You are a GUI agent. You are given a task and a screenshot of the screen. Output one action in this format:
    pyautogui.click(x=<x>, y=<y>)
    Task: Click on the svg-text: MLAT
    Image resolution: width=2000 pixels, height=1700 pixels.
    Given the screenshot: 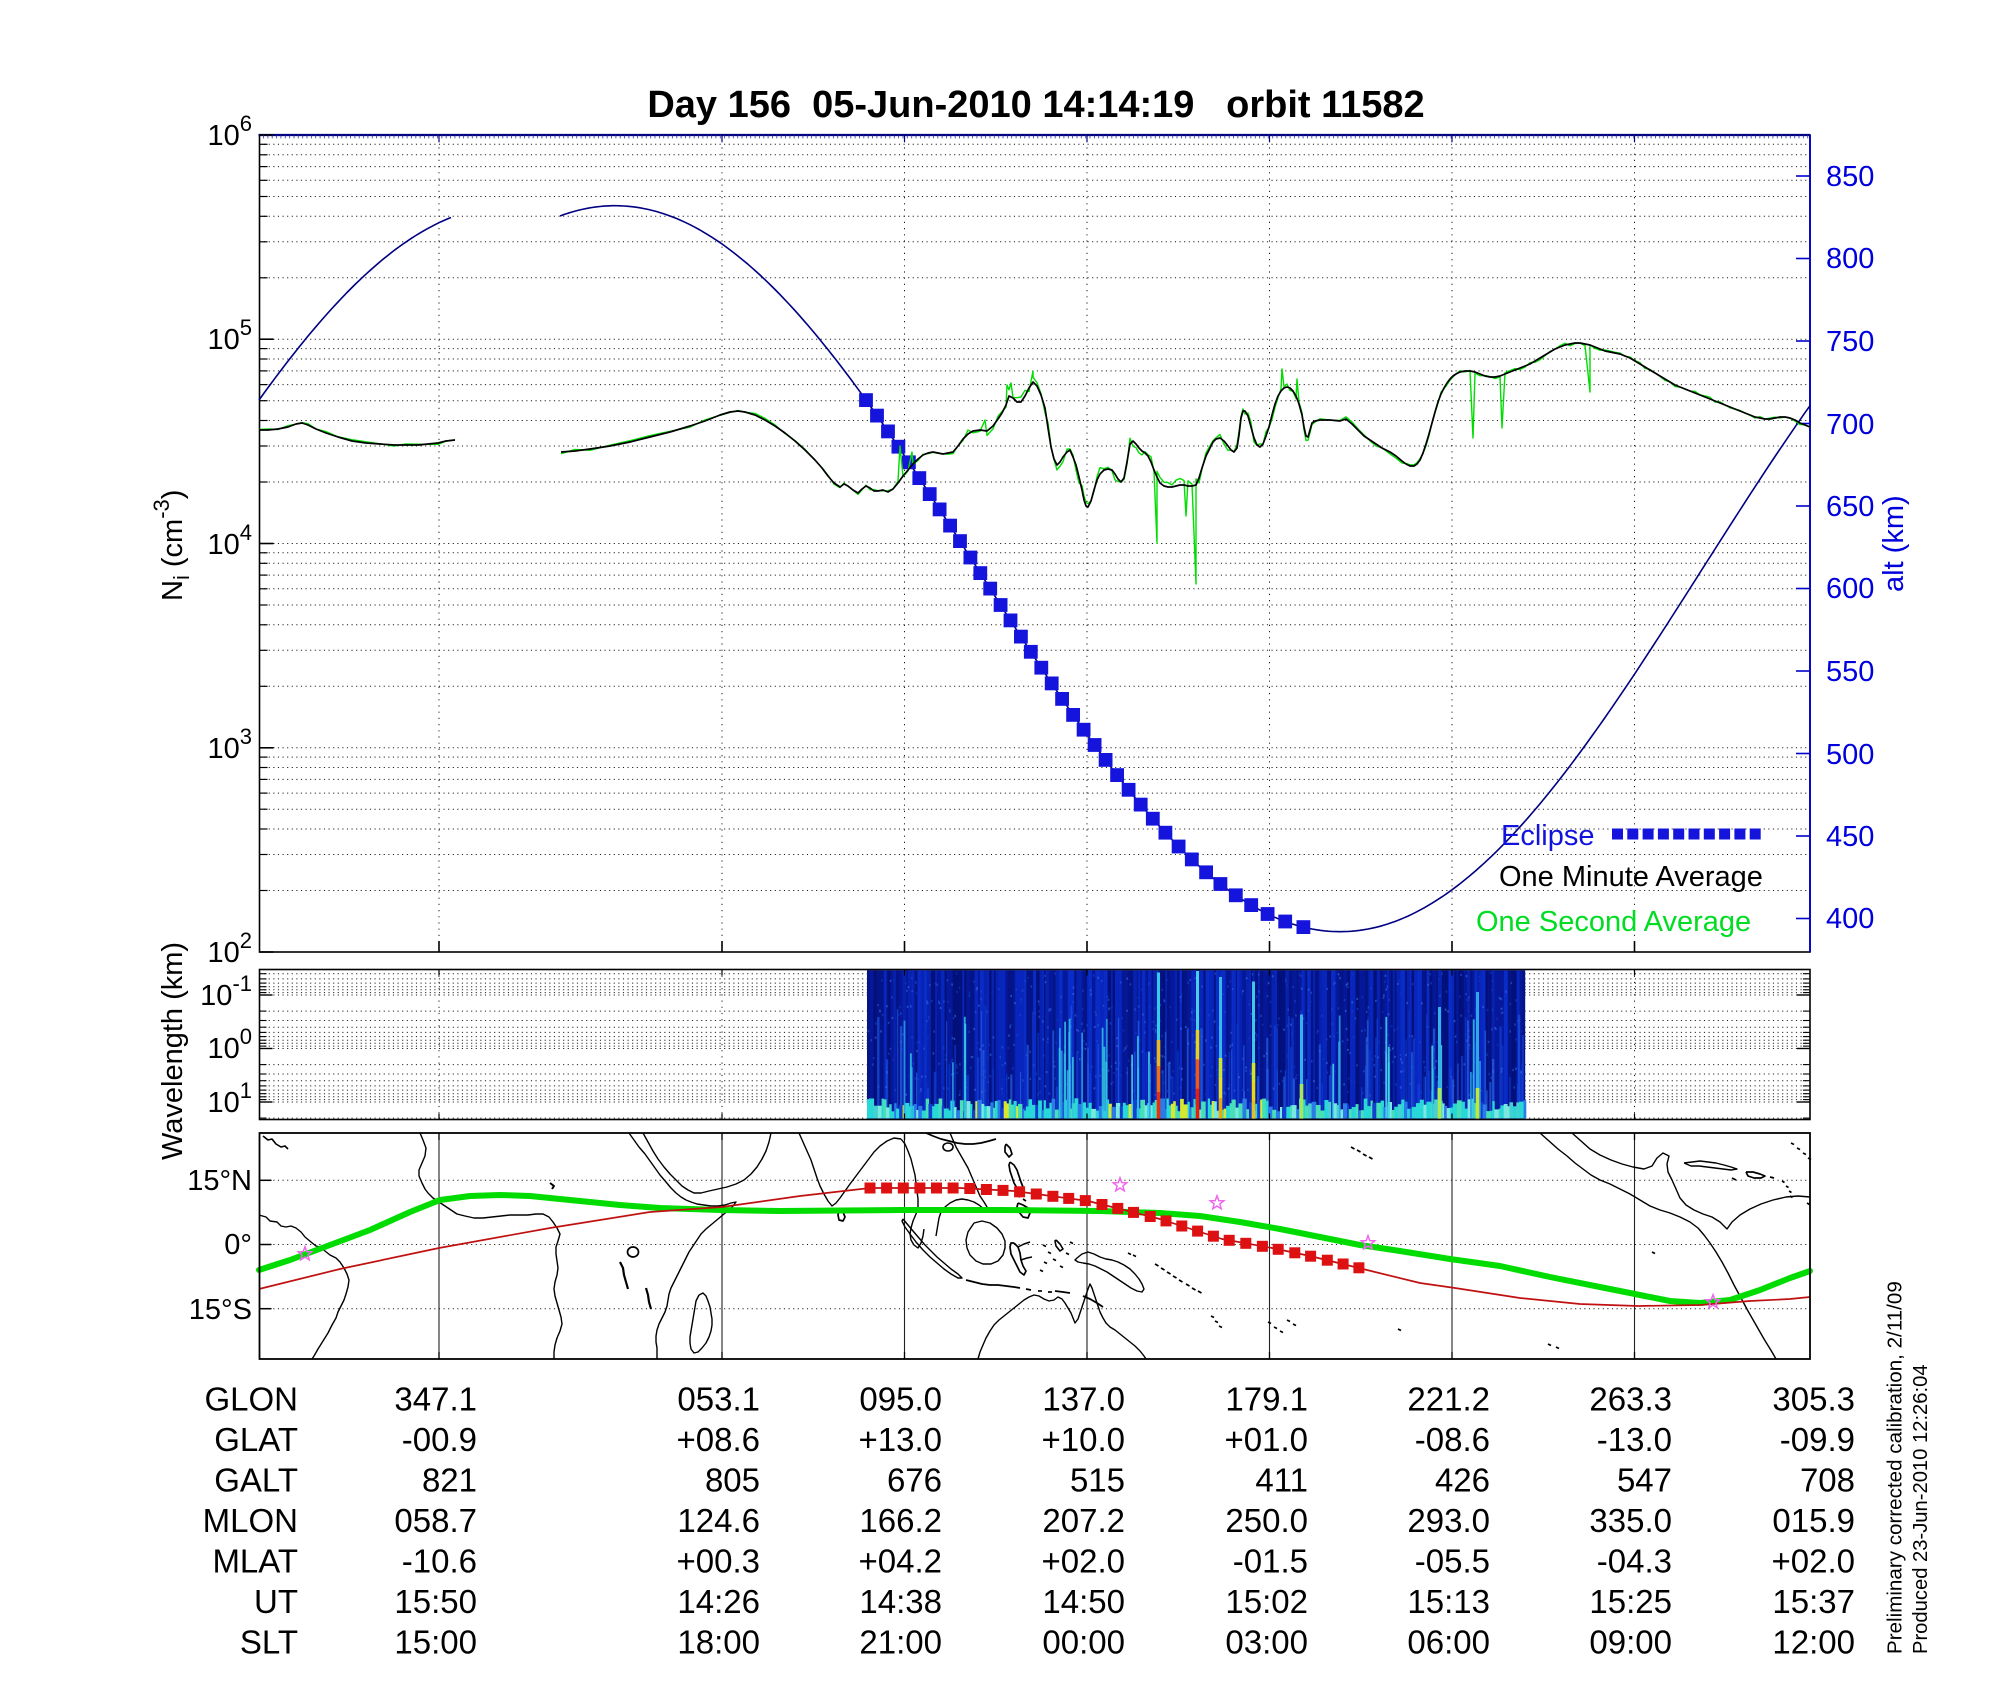 What is the action you would take?
    pyautogui.click(x=255, y=1561)
    